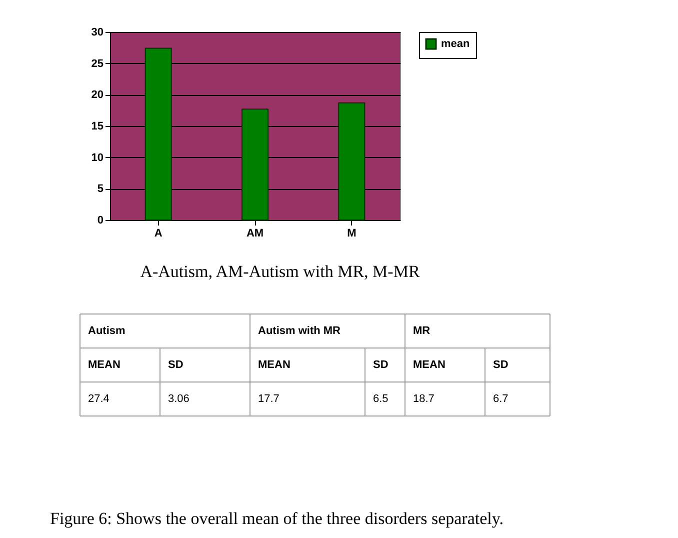 The height and width of the screenshot is (538, 678). What do you see at coordinates (269, 399) in the screenshot?
I see `text: 17.7` at bounding box center [269, 399].